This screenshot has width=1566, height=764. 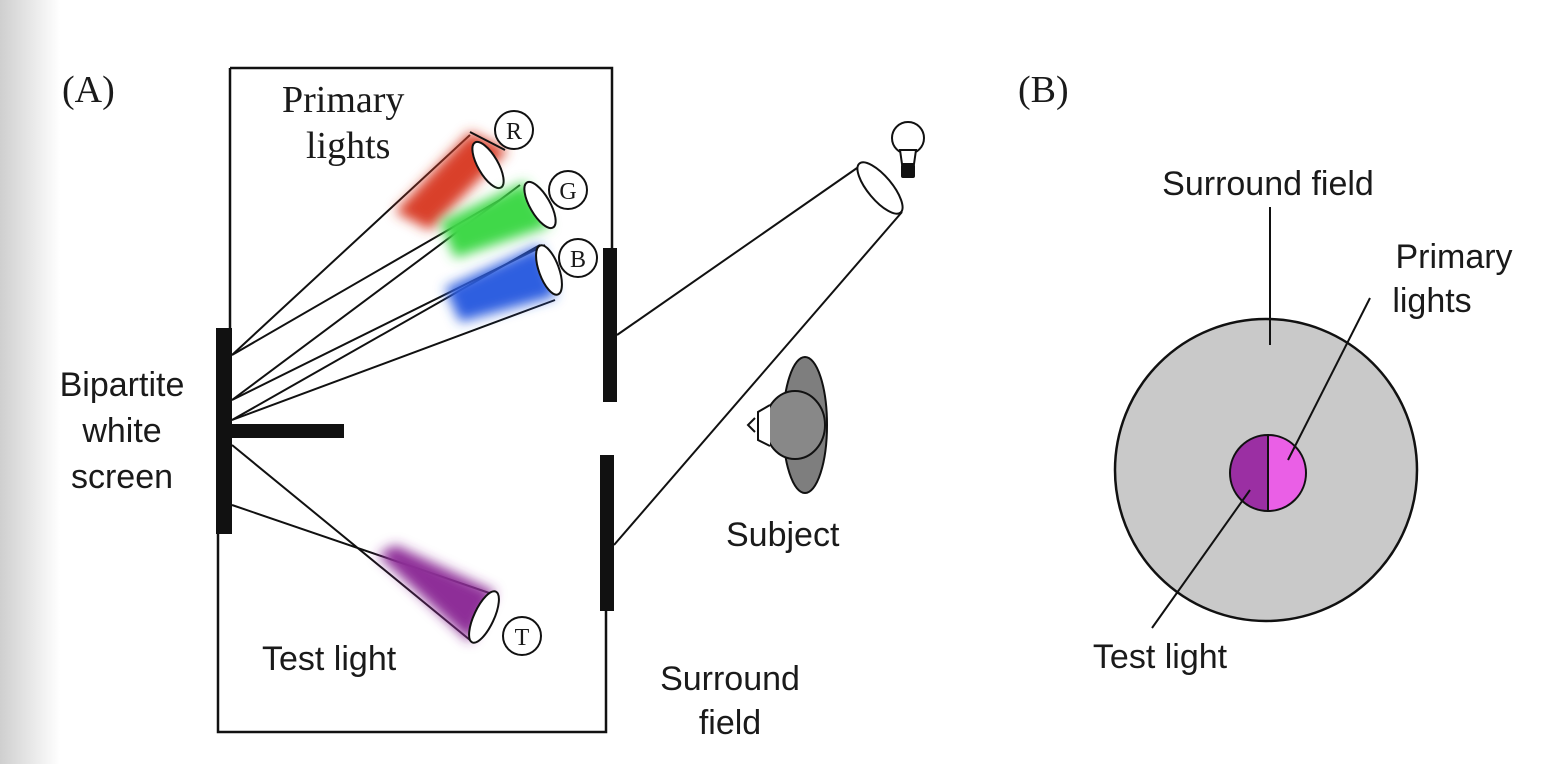 I want to click on subject-head-icon, so click(x=787, y=425).